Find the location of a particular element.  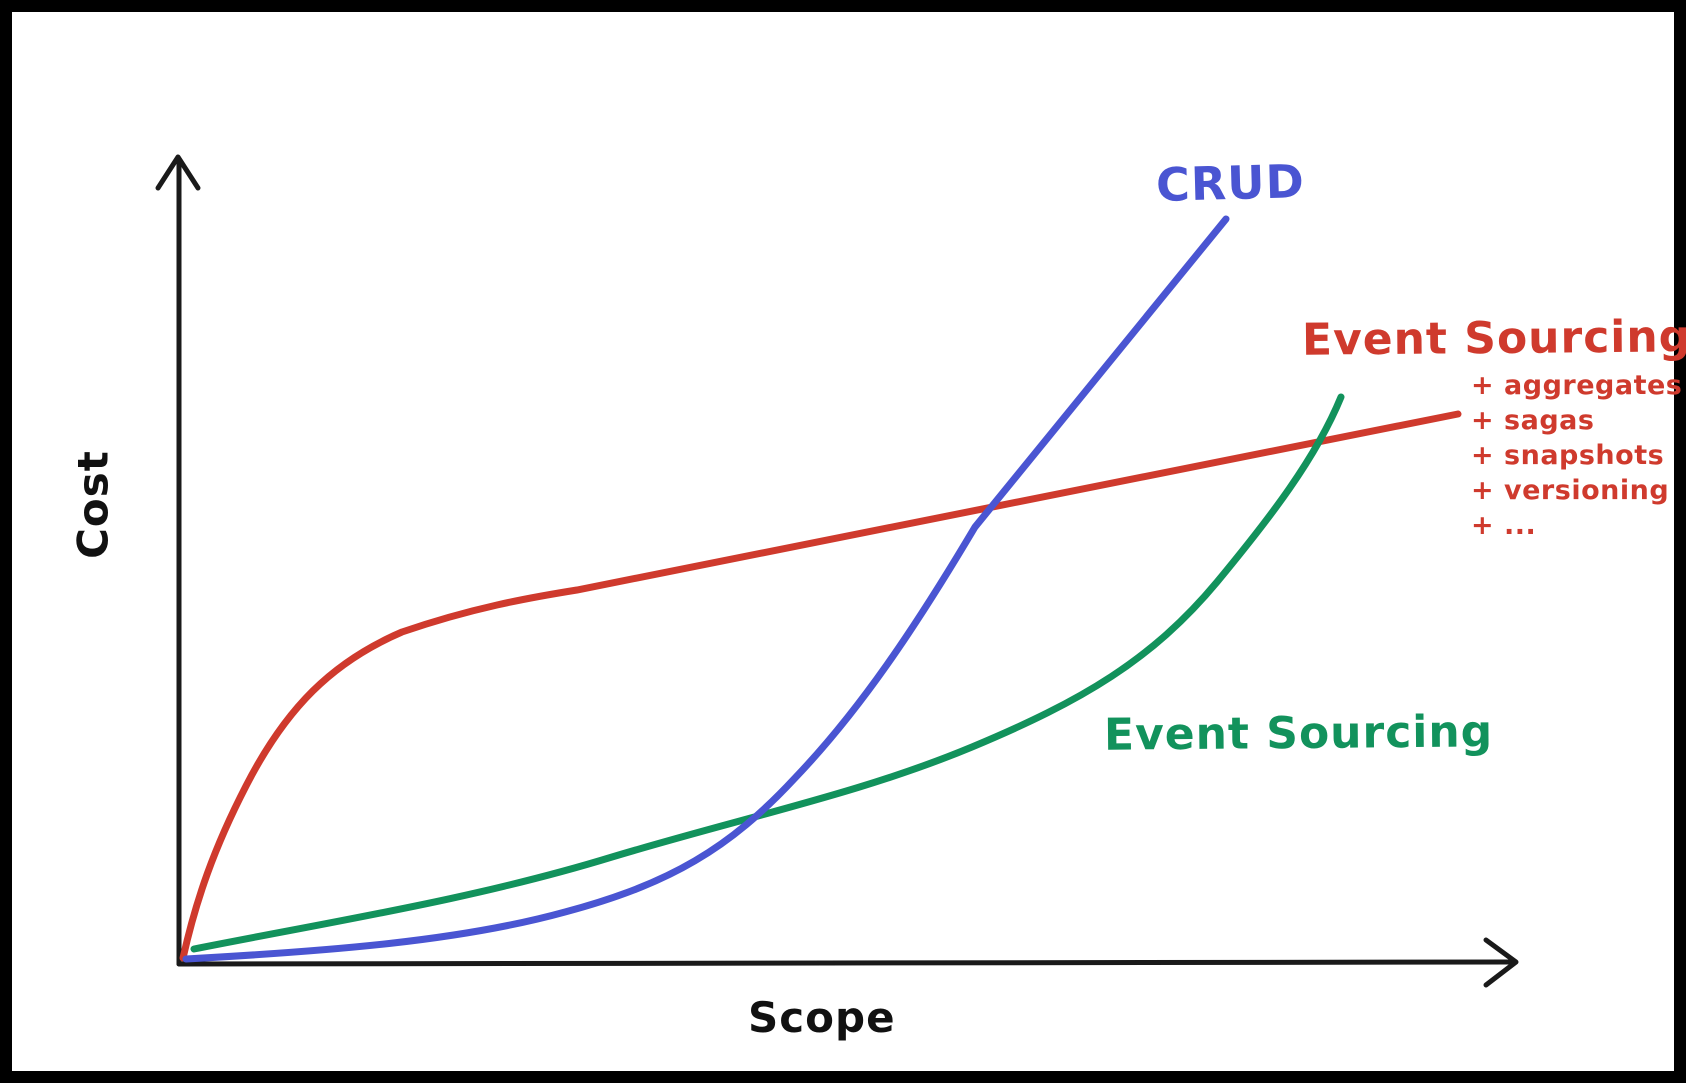

event-sourcing-core-series-label: Event Sourcing is located at coordinates (1298, 733).